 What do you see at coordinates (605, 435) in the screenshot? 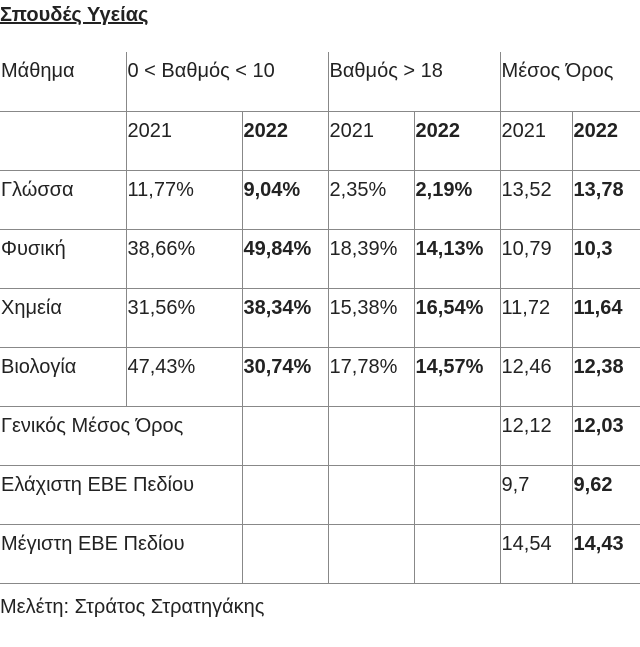
I see `value-cell: 12,03` at bounding box center [605, 435].